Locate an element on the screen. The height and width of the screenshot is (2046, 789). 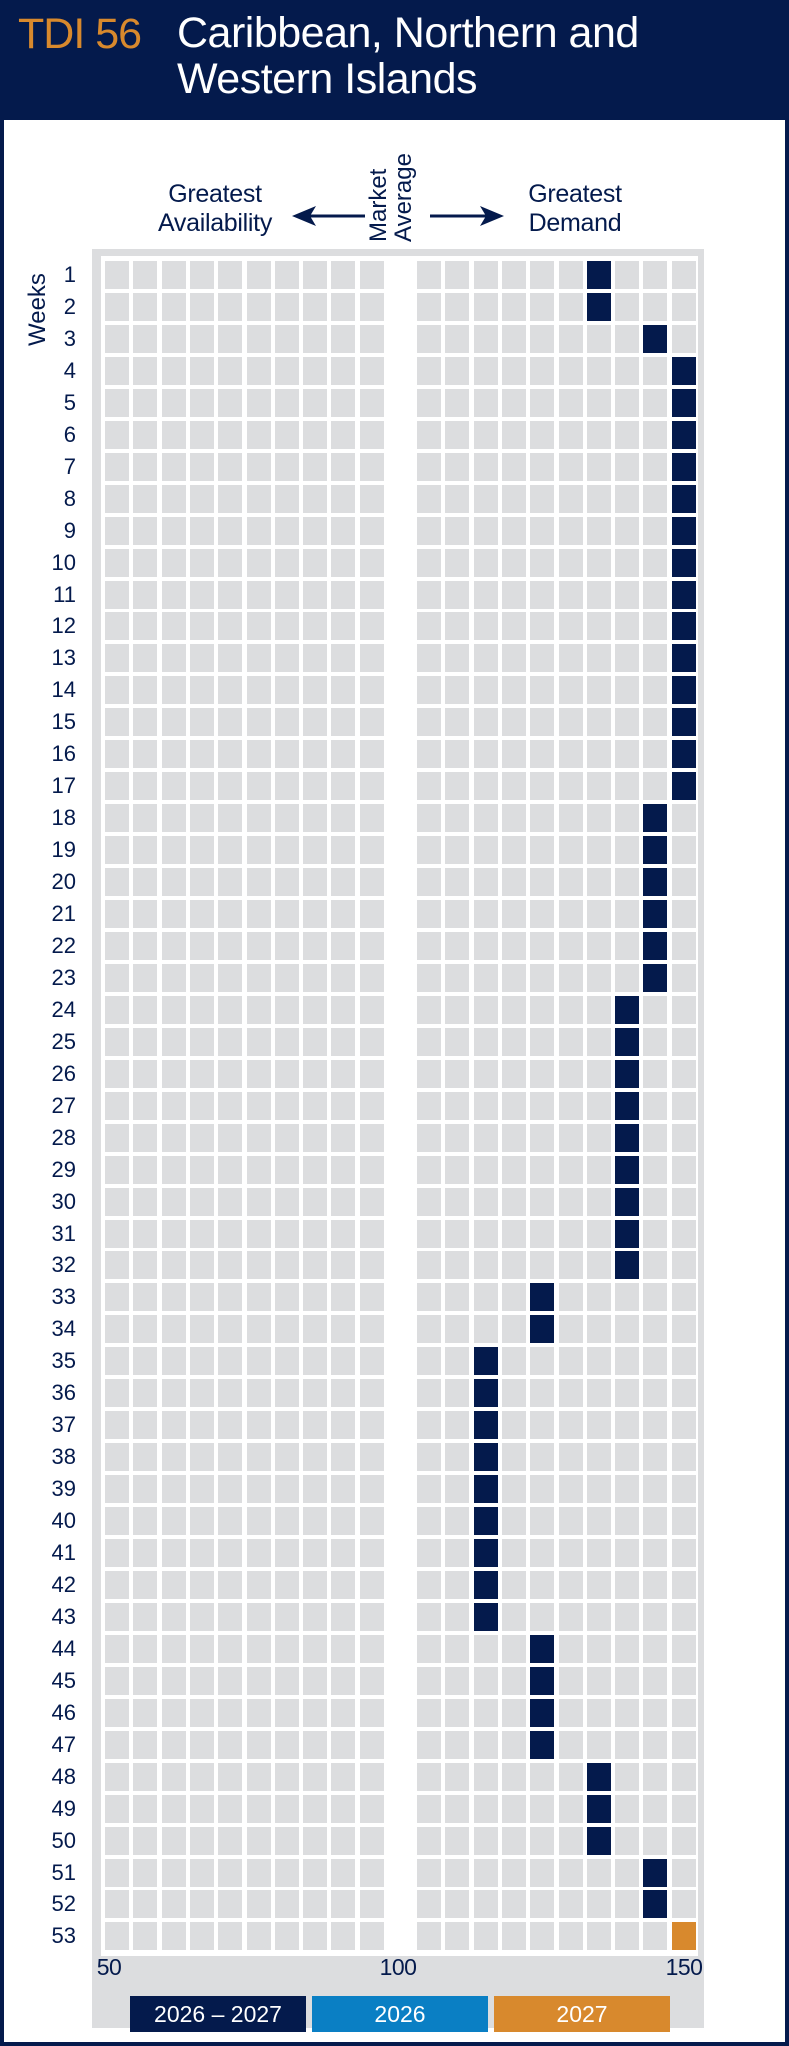
week-label-19: 19 is located at coordinates (63, 850).